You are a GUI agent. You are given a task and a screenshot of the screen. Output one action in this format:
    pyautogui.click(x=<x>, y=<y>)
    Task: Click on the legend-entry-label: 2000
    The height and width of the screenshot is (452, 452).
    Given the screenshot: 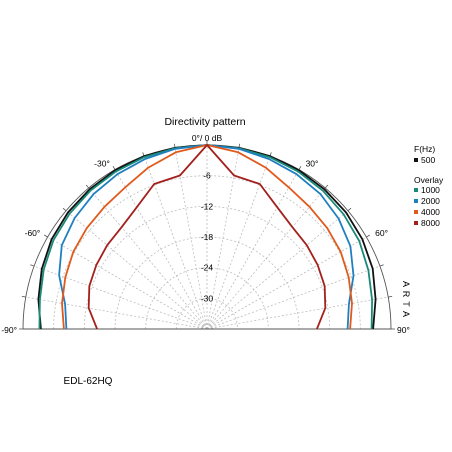 What is the action you would take?
    pyautogui.click(x=430, y=201)
    